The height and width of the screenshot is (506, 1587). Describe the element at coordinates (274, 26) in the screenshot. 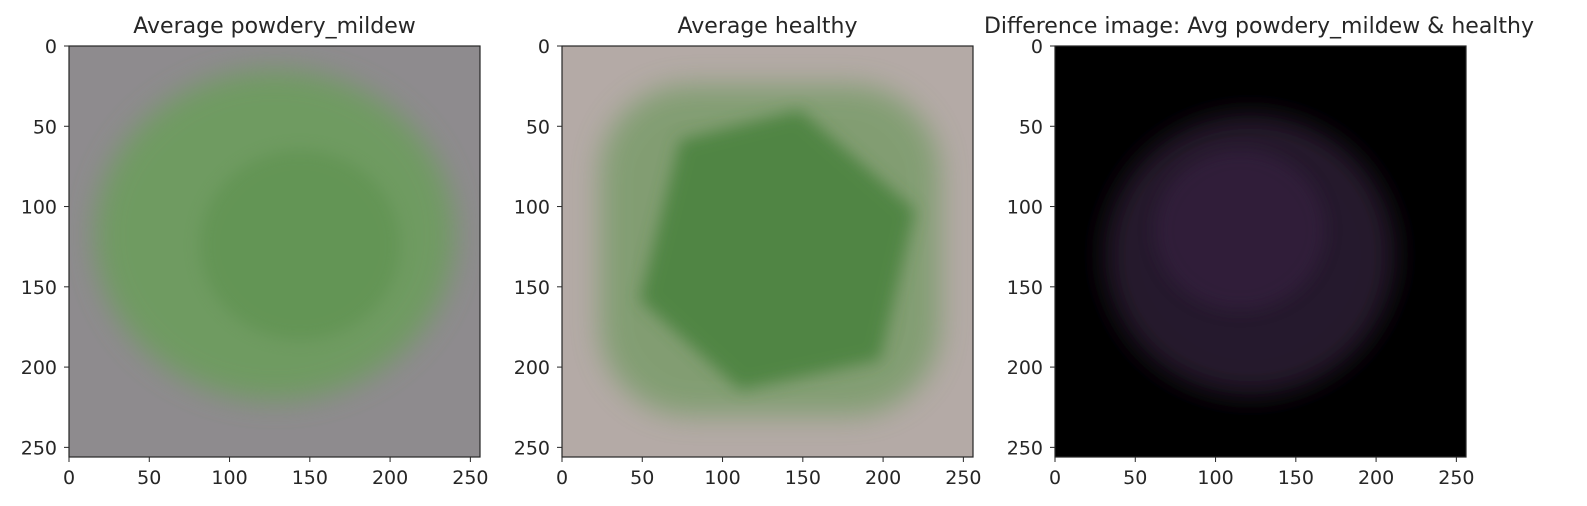

I see `panel-title: Average powdery_mildew` at that location.